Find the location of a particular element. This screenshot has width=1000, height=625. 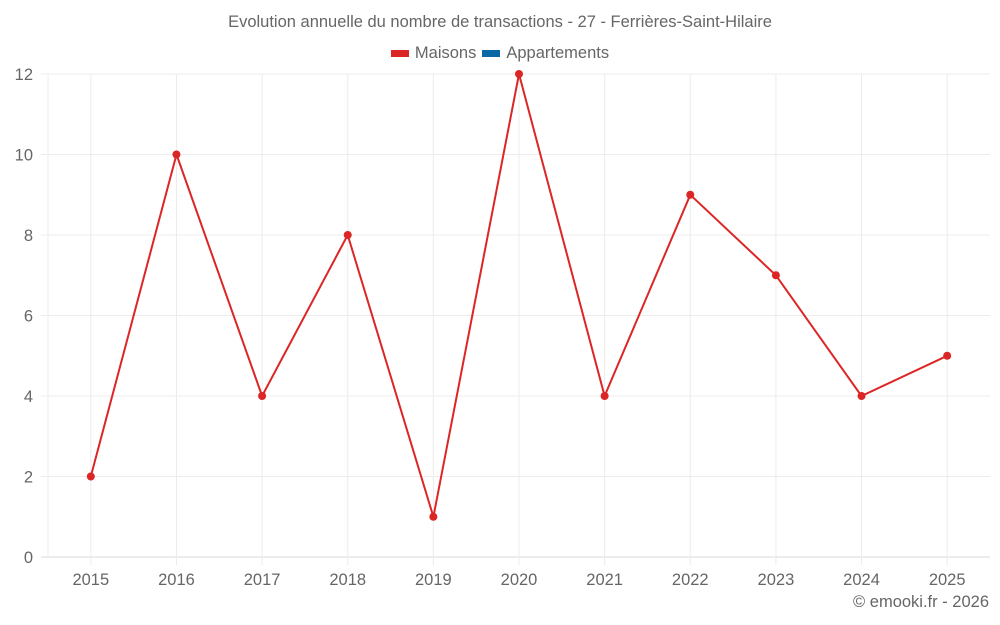

x-tick-label: 2024 is located at coordinates (861, 580).